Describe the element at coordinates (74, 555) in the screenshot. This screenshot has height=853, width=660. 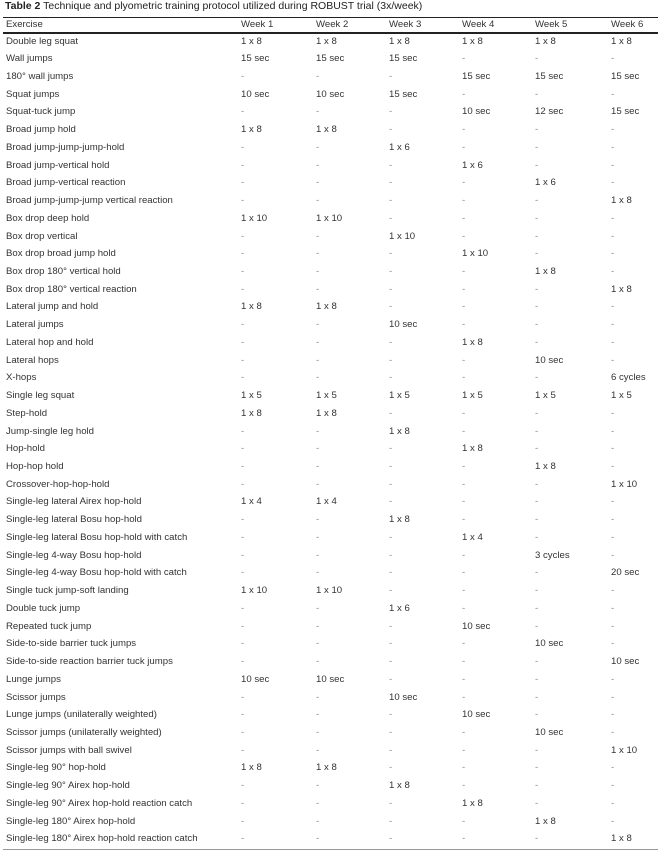
I see `exercise-name: Single-leg 4-way Bosu hop-hold` at that location.